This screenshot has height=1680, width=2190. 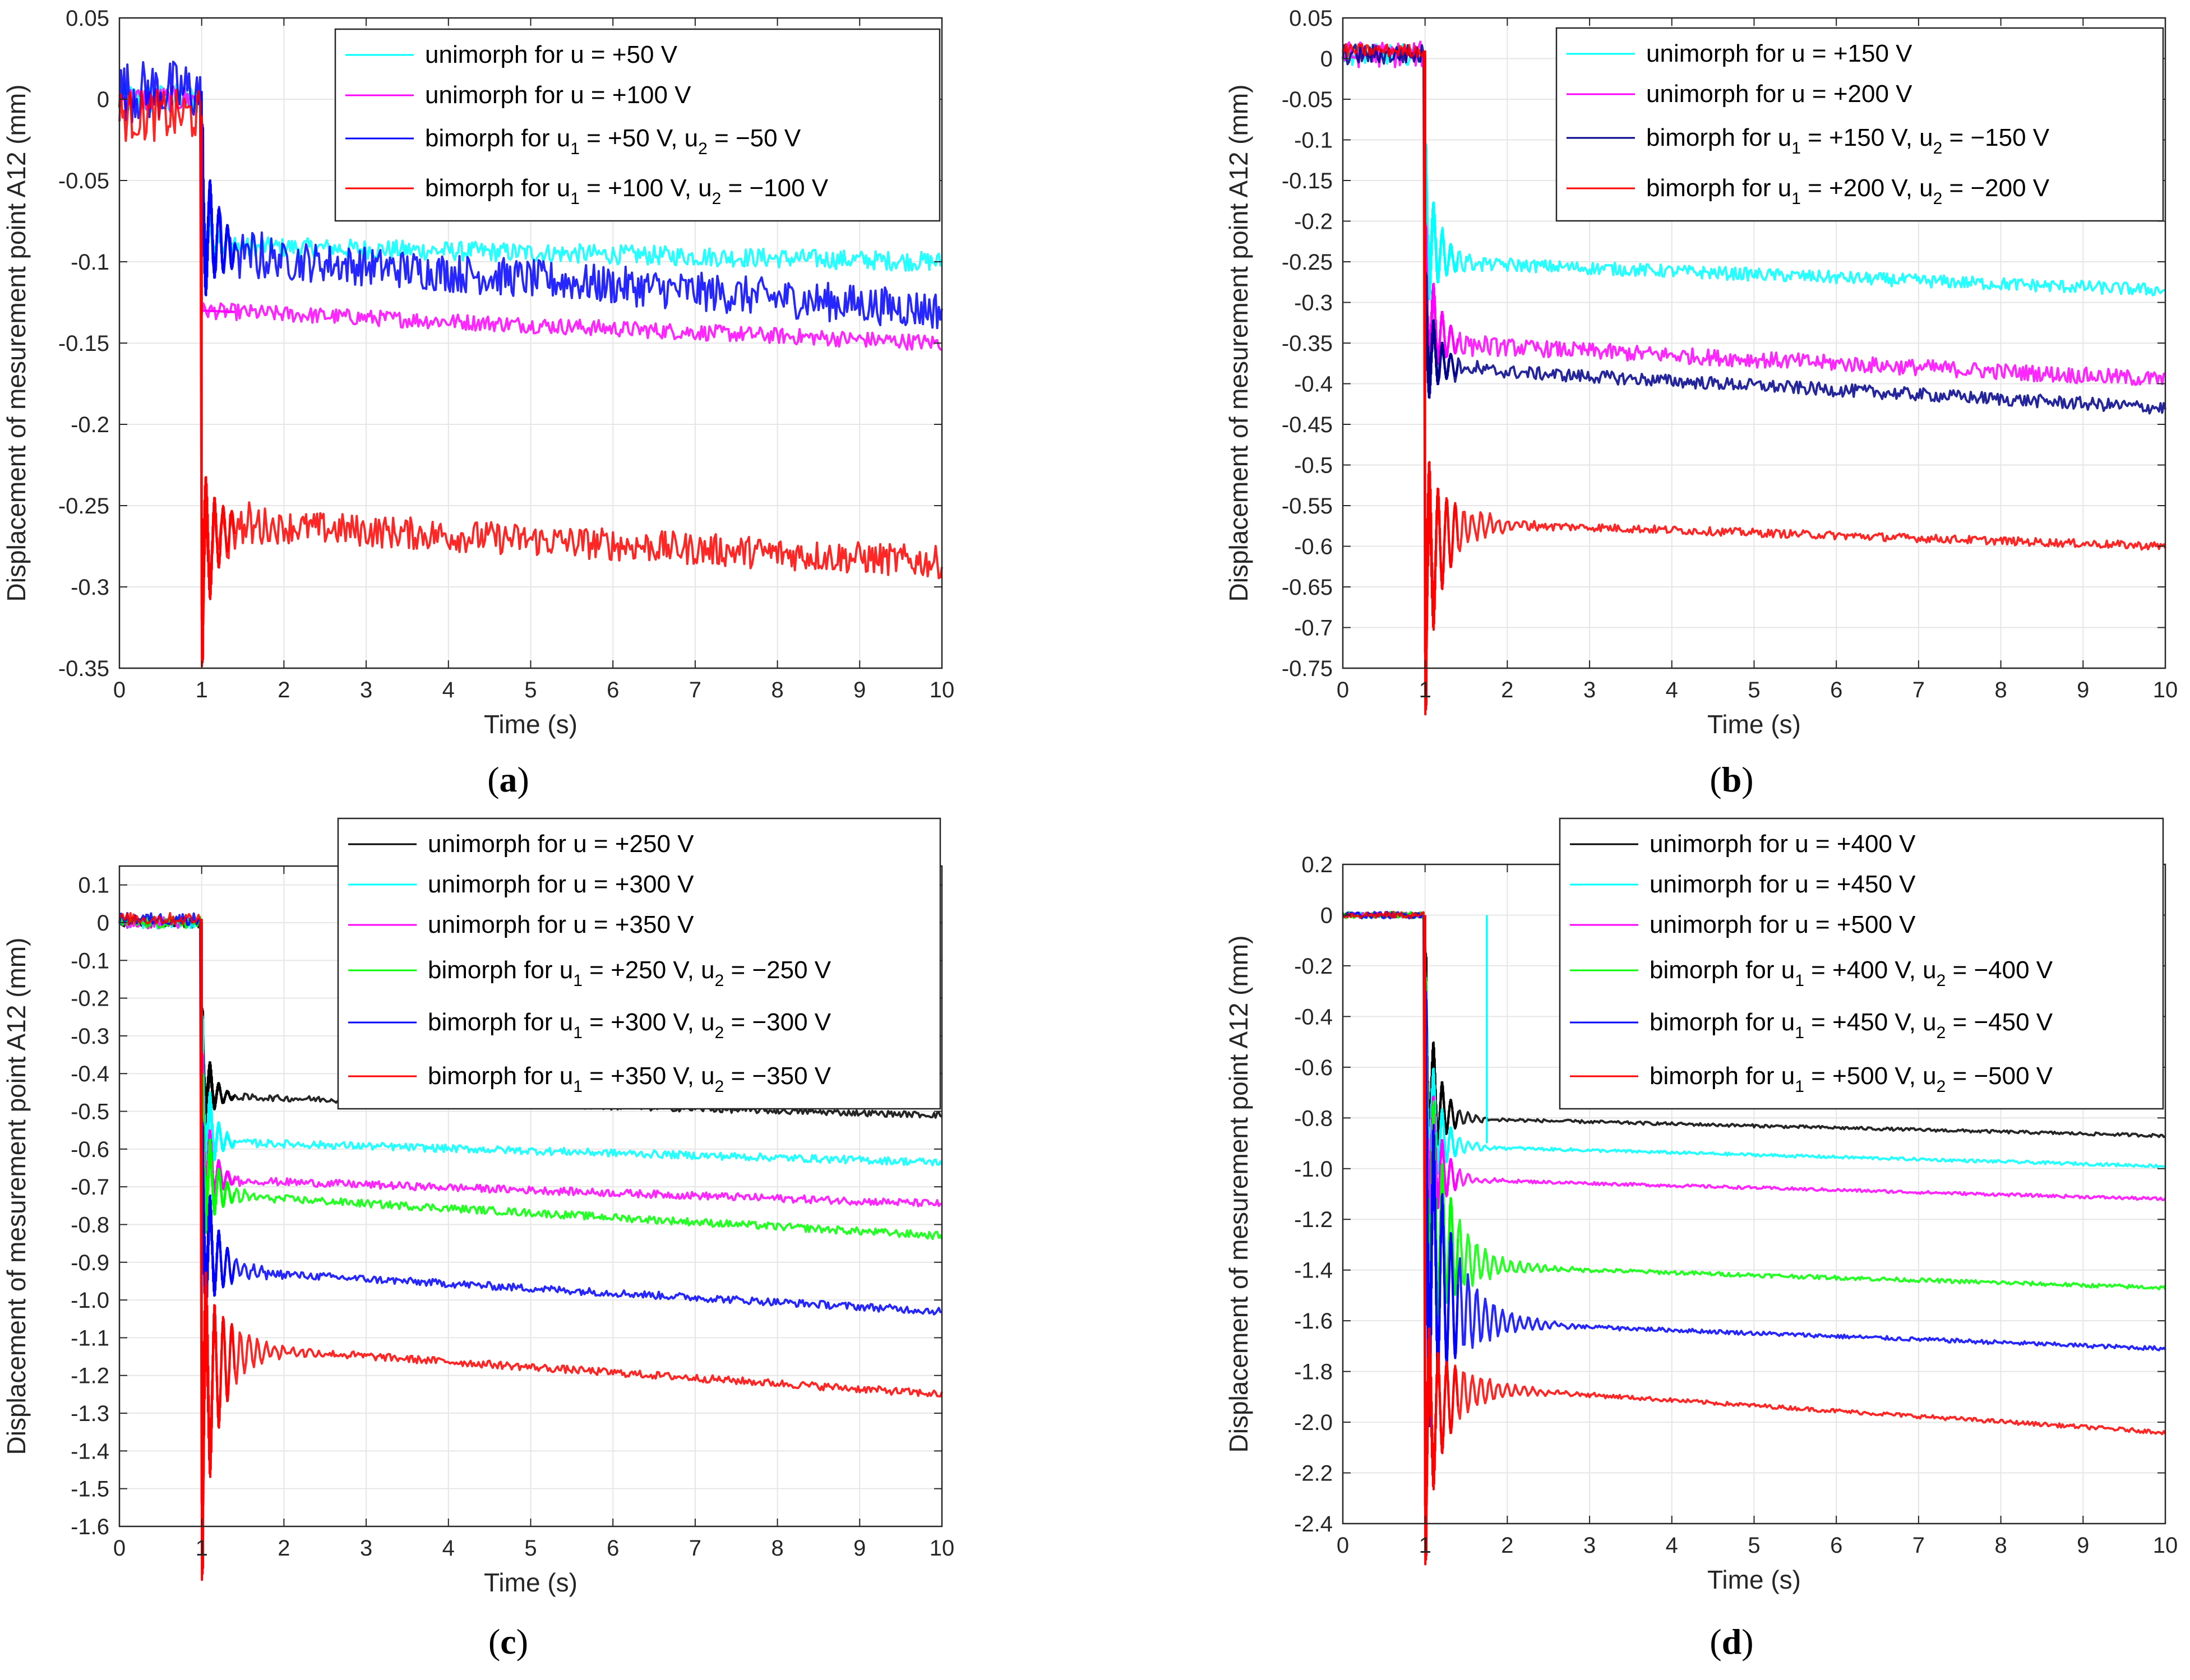 What do you see at coordinates (508, 780) in the screenshot?
I see `panel-caption: (a)` at bounding box center [508, 780].